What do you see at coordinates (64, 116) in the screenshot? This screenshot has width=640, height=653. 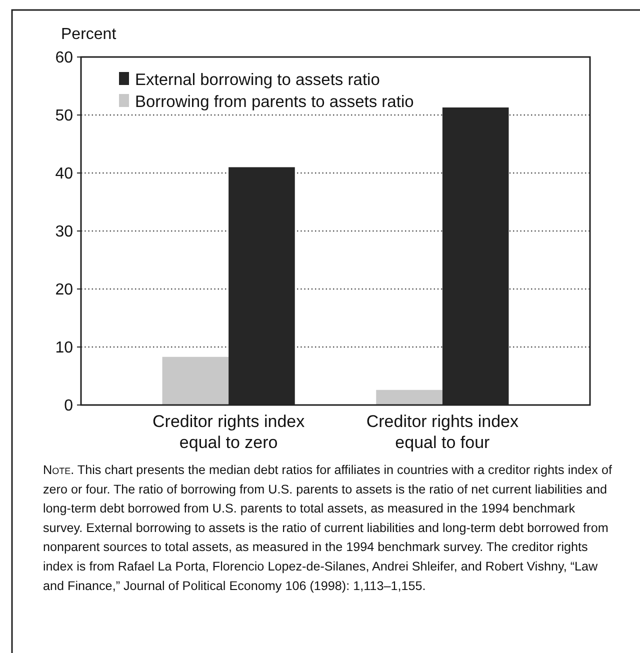 I see `y-tick-label: 50` at bounding box center [64, 116].